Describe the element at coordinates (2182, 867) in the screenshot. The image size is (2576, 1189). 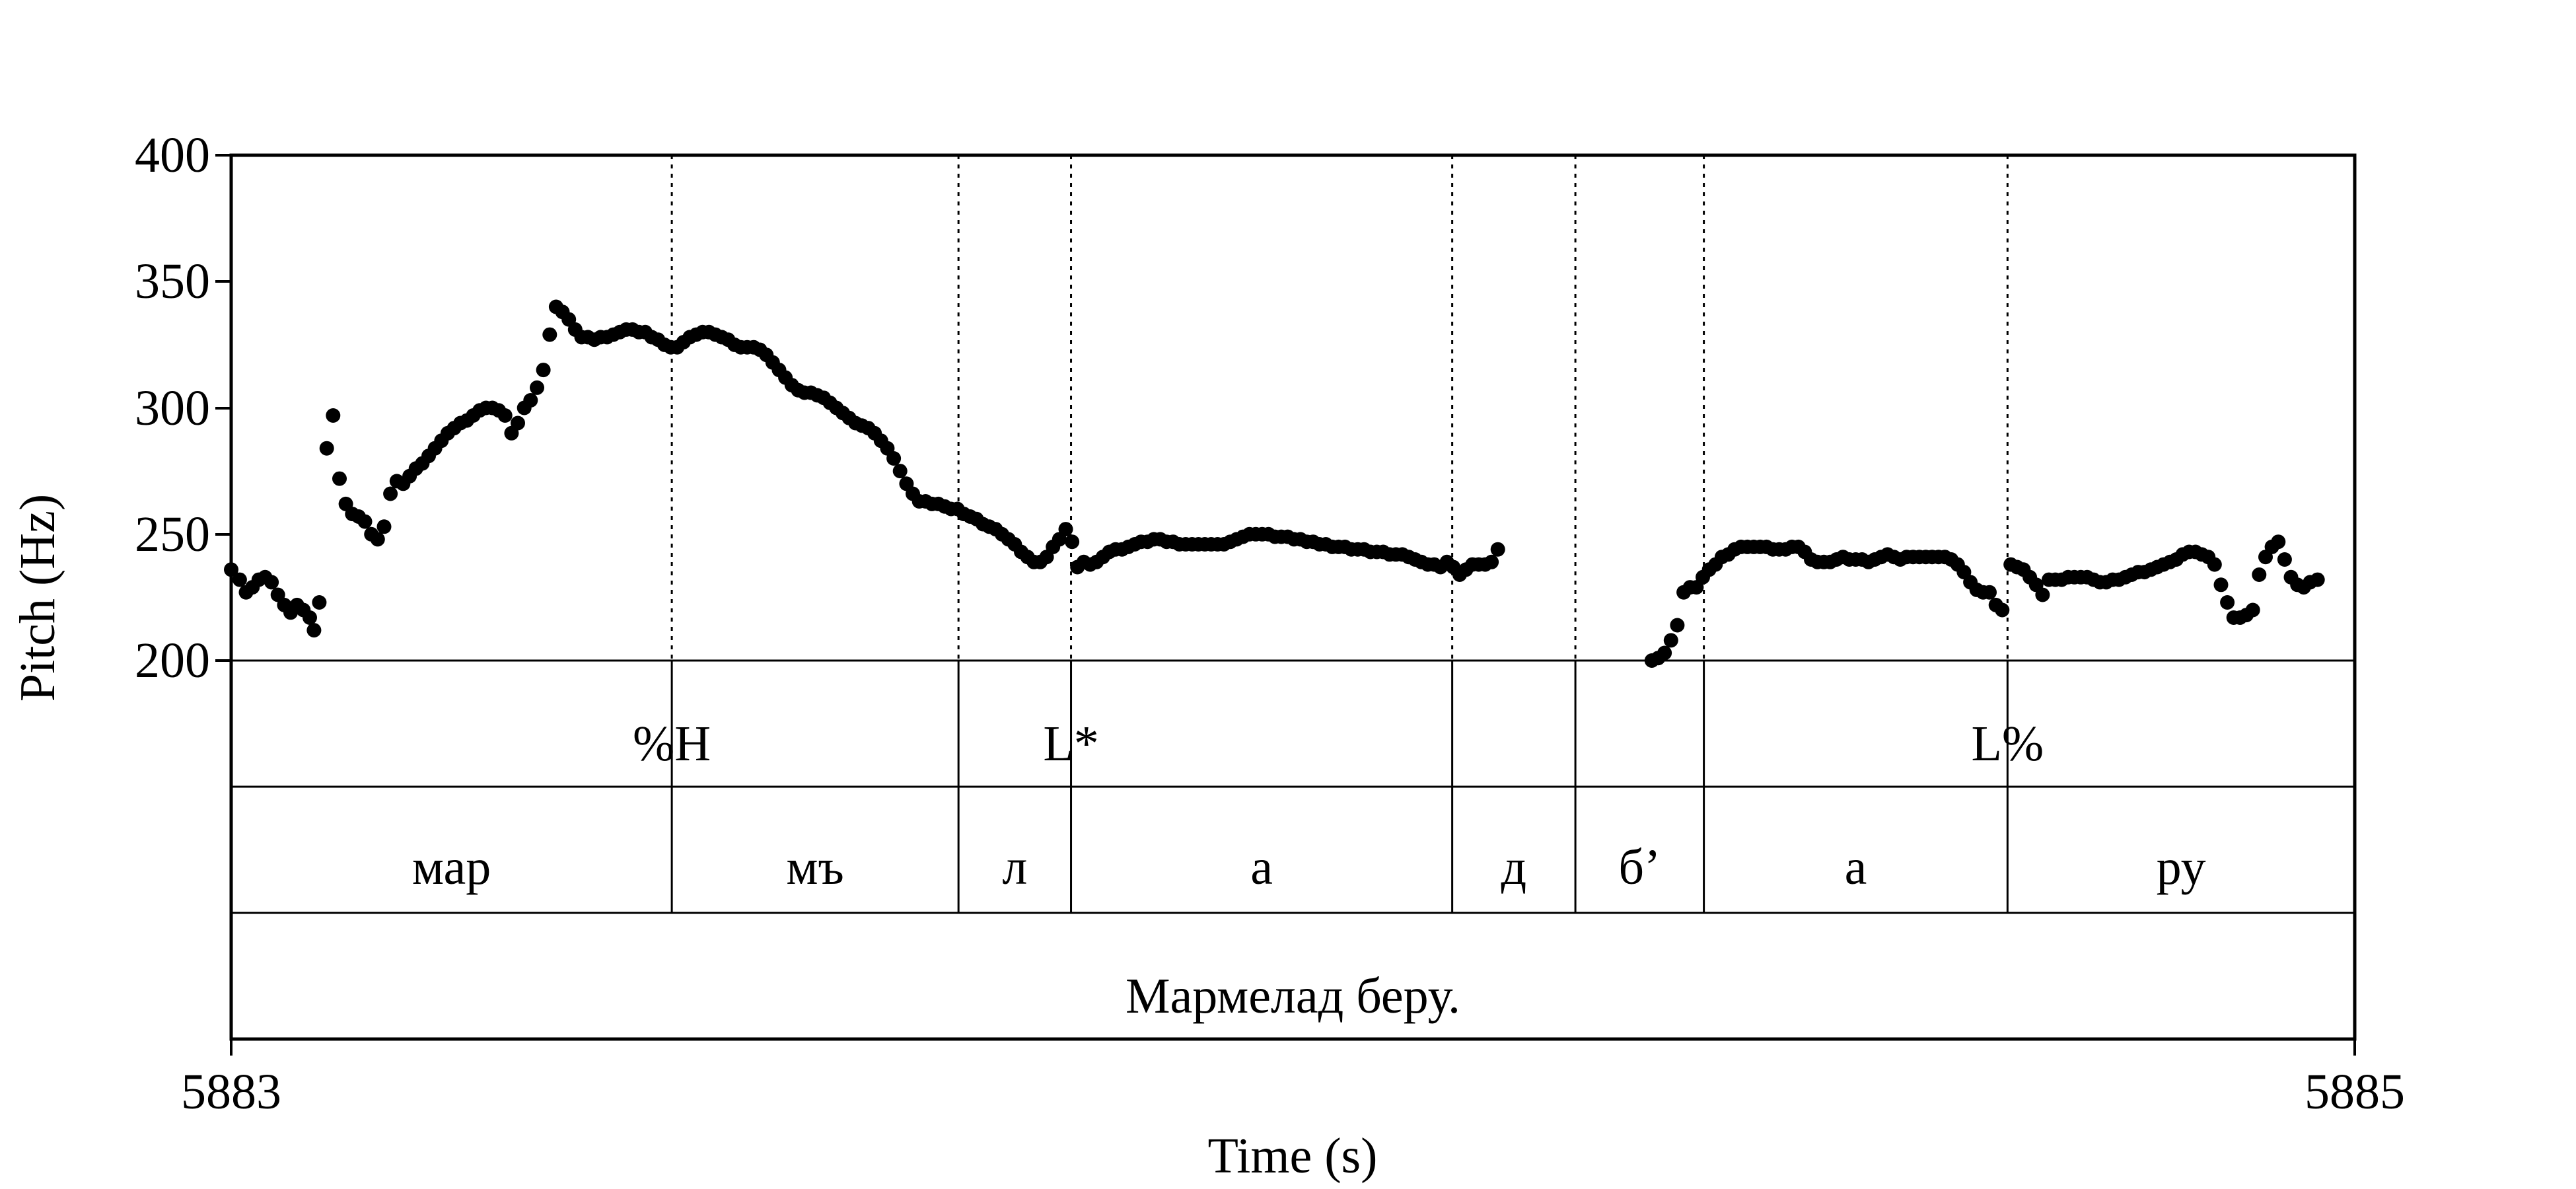
I see `syllable-label: ру` at that location.